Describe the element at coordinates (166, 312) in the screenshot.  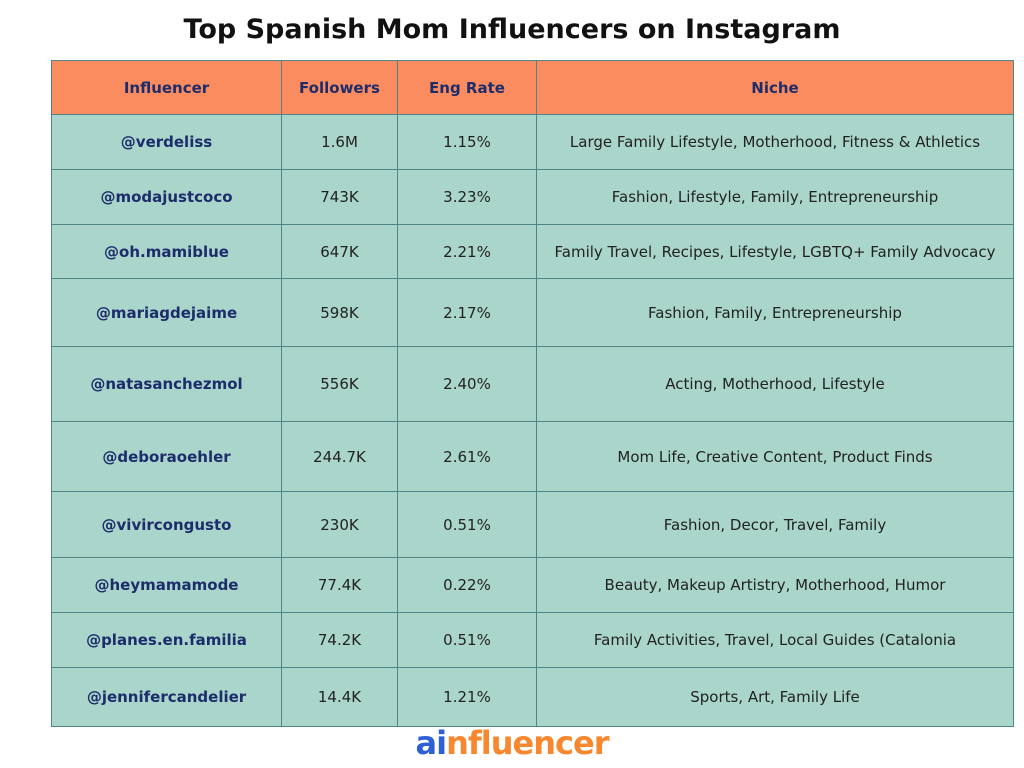
I see `table-cell: @mariagdejaime` at that location.